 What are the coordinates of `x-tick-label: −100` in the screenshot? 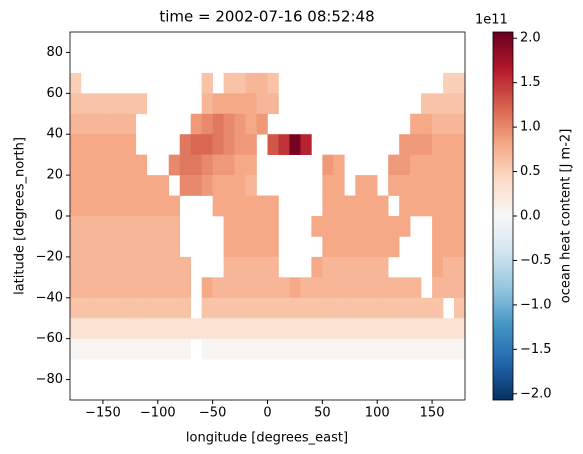 It's located at (158, 413).